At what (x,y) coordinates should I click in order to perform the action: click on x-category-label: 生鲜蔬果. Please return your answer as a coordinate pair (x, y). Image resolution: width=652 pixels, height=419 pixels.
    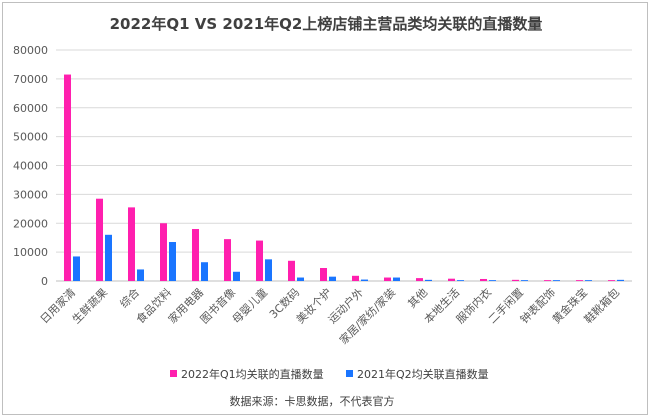
    Looking at the image, I should click on (89, 305).